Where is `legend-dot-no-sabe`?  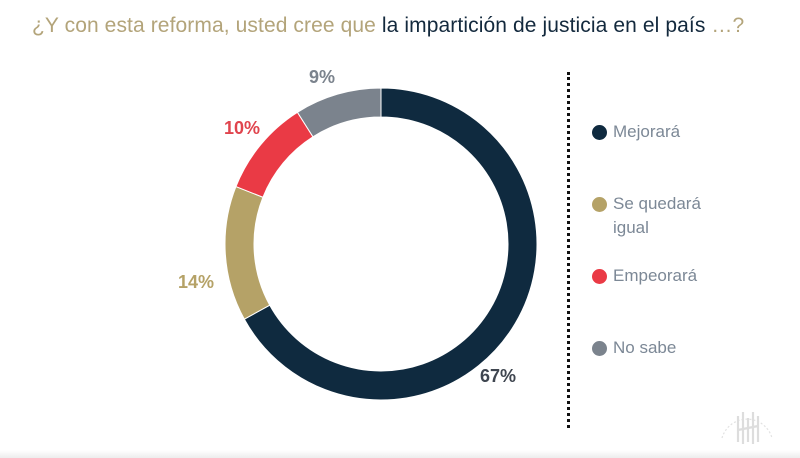 legend-dot-no-sabe is located at coordinates (599, 348).